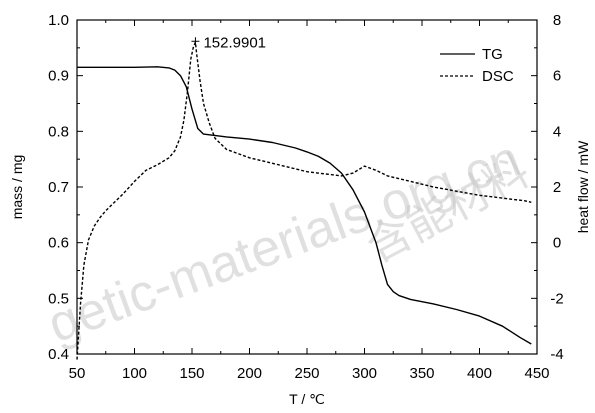  What do you see at coordinates (77, 373) in the screenshot?
I see `x-tick-label: 50` at bounding box center [77, 373].